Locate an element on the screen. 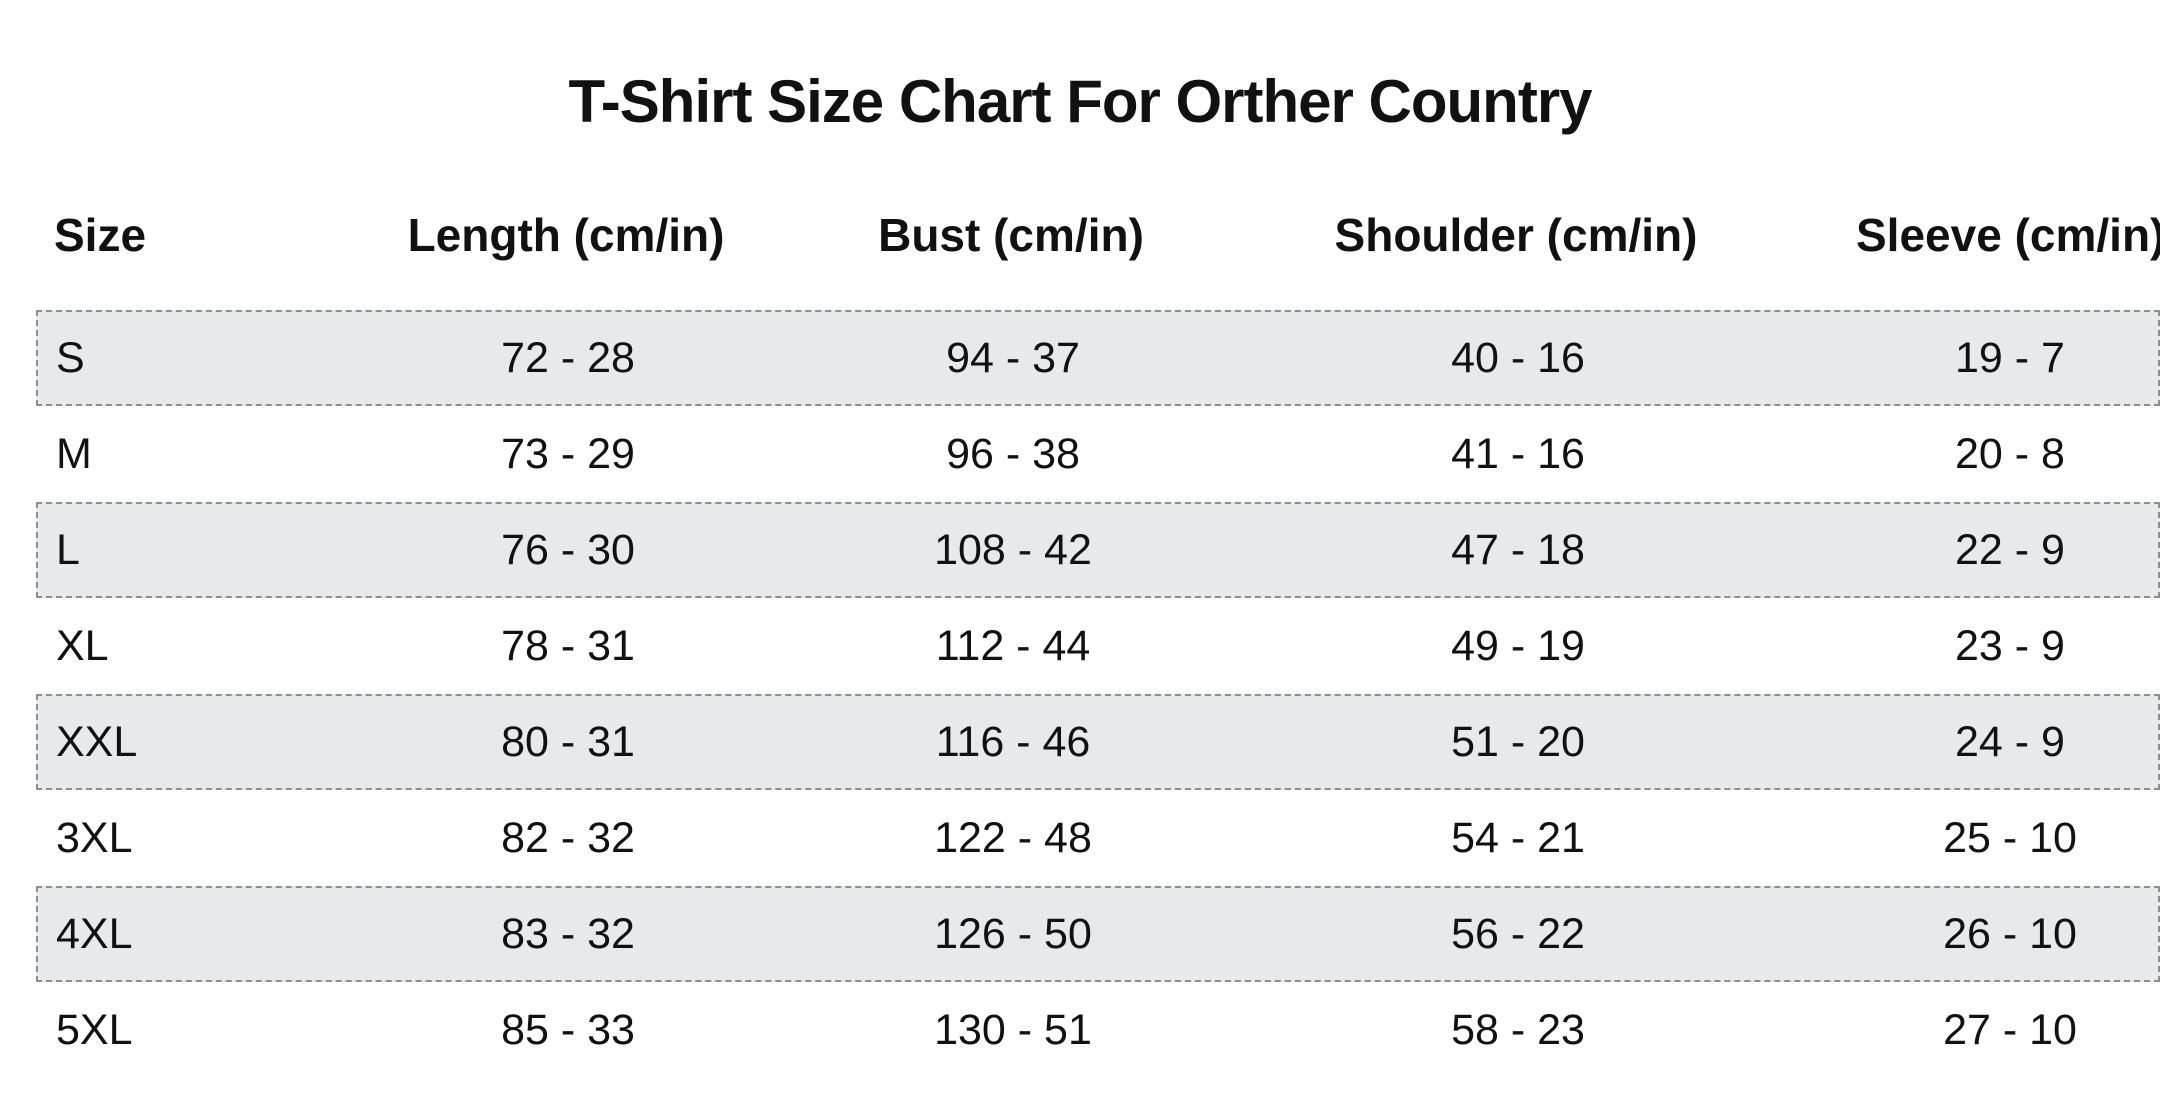 The height and width of the screenshot is (1100, 2160). length-cell: 76 - 30 is located at coordinates (568, 549).